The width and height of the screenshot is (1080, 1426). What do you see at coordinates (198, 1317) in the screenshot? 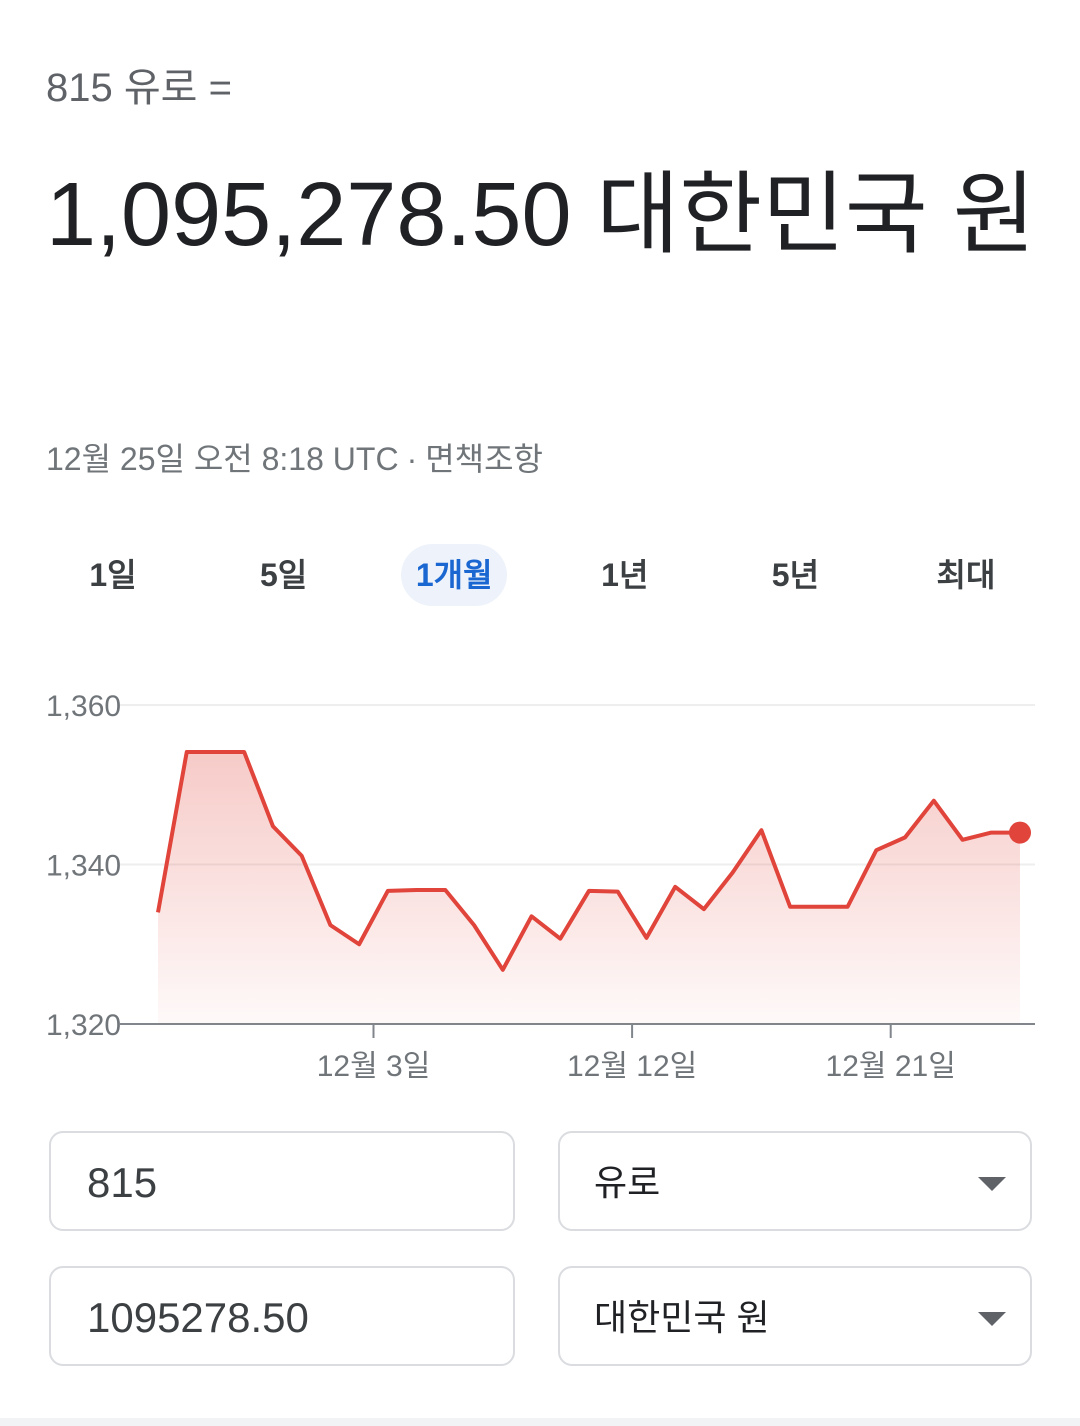
I see `amount: 1095278.50` at bounding box center [198, 1317].